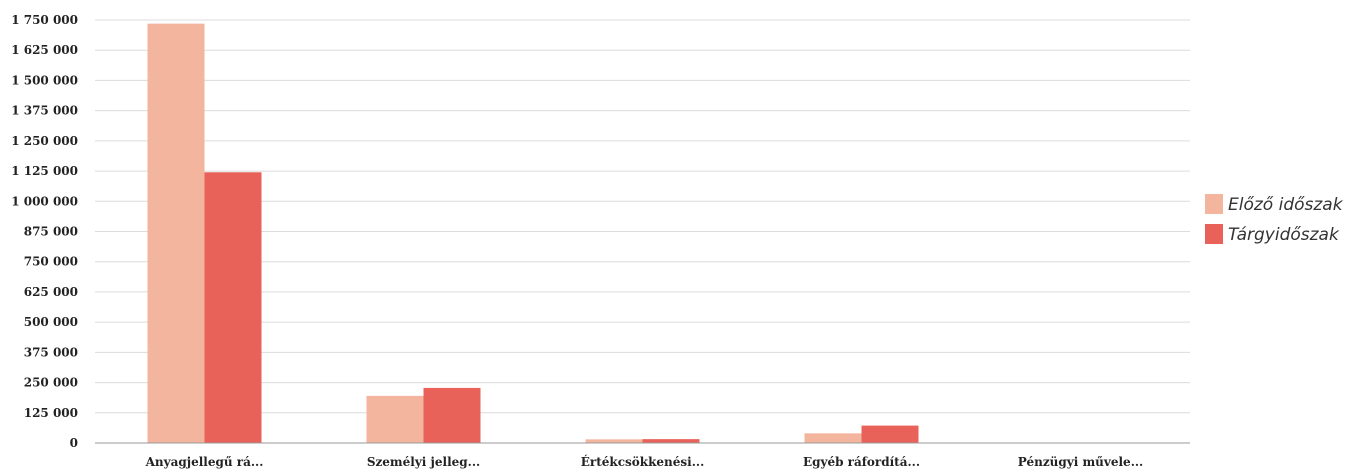 Image resolution: width=1369 pixels, height=472 pixels. I want to click on y-tick-label: 1 000 000, so click(44, 201).